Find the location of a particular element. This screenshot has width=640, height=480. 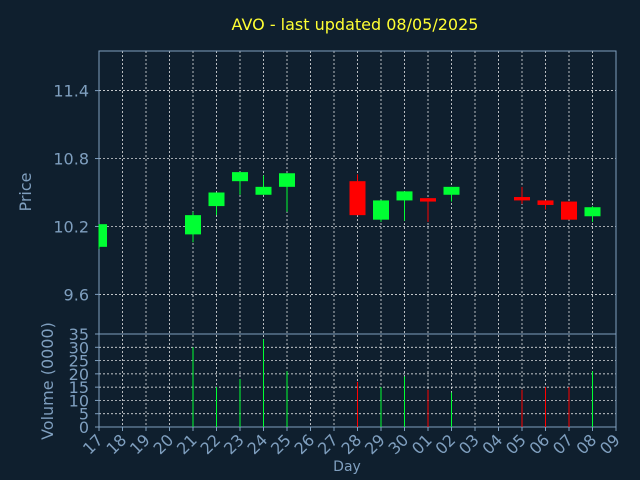

volume-y-tick-label: 0 is located at coordinates (84, 427).